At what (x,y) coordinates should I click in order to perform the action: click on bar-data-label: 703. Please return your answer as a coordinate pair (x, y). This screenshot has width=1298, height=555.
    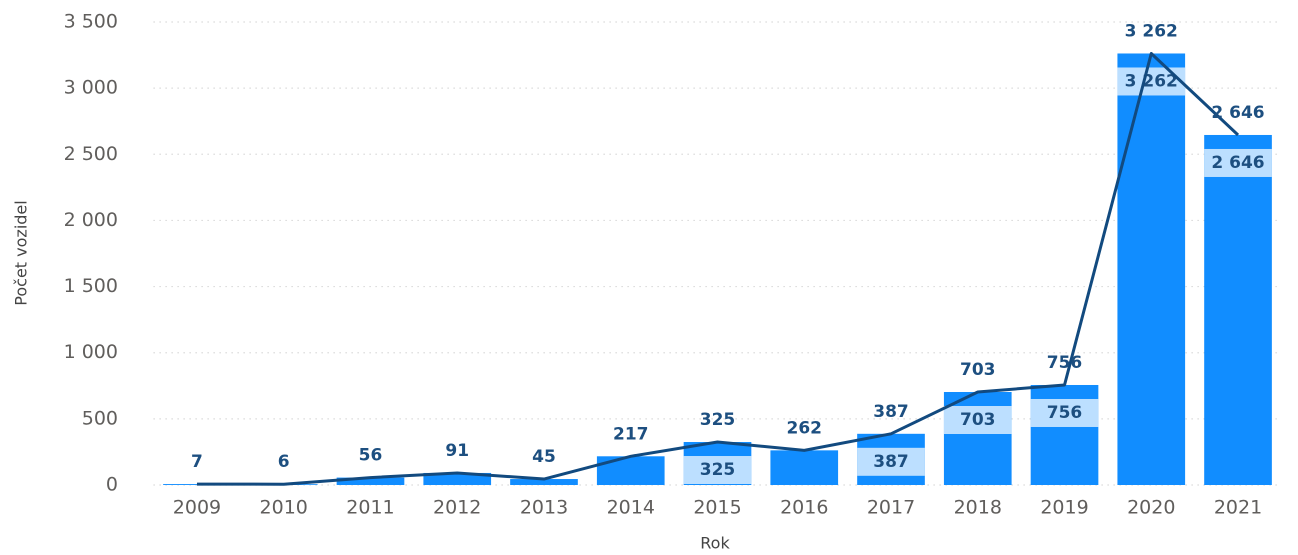
    Looking at the image, I should click on (978, 420).